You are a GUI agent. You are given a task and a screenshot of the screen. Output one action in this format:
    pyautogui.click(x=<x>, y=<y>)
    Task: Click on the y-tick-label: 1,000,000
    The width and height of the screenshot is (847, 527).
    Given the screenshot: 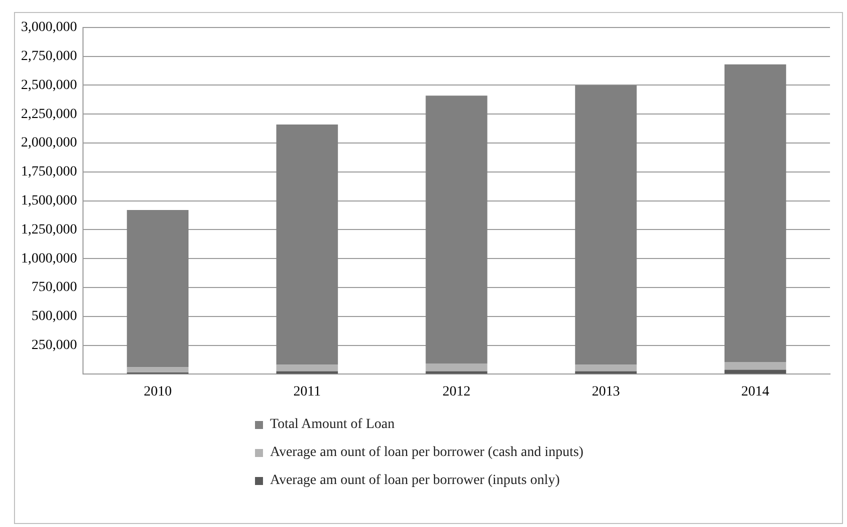 What is the action you would take?
    pyautogui.click(x=49, y=258)
    